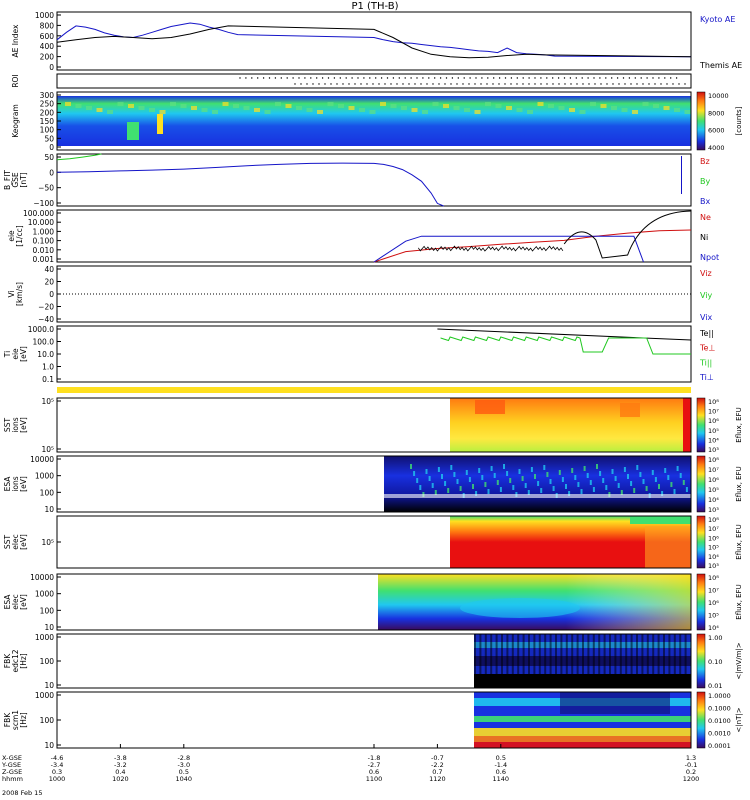  I want to click on x-tick-value: -3.2, so click(120, 765).